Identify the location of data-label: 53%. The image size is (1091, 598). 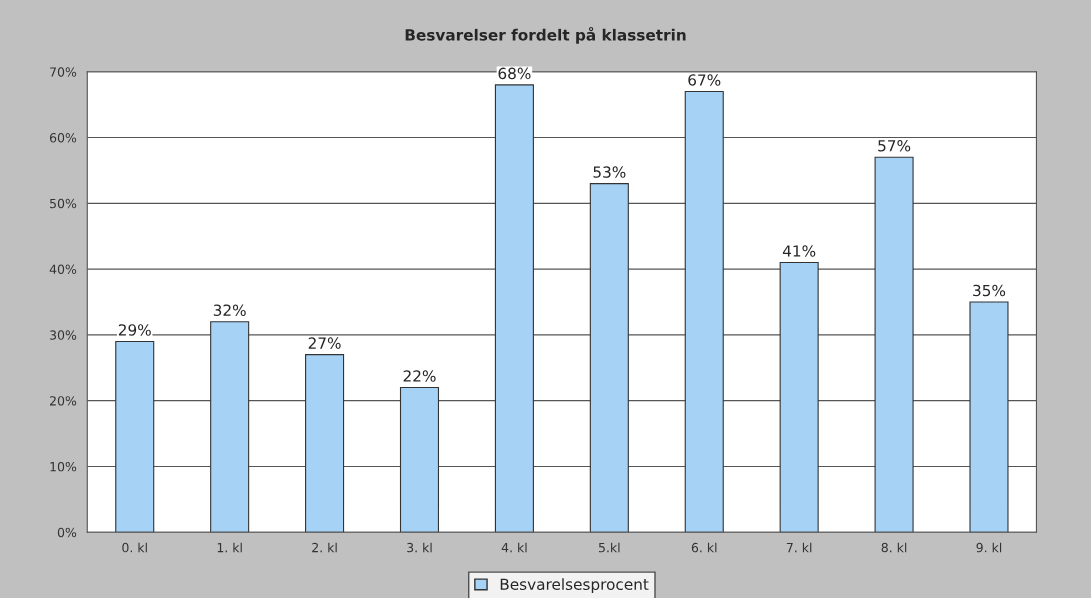
(609, 172).